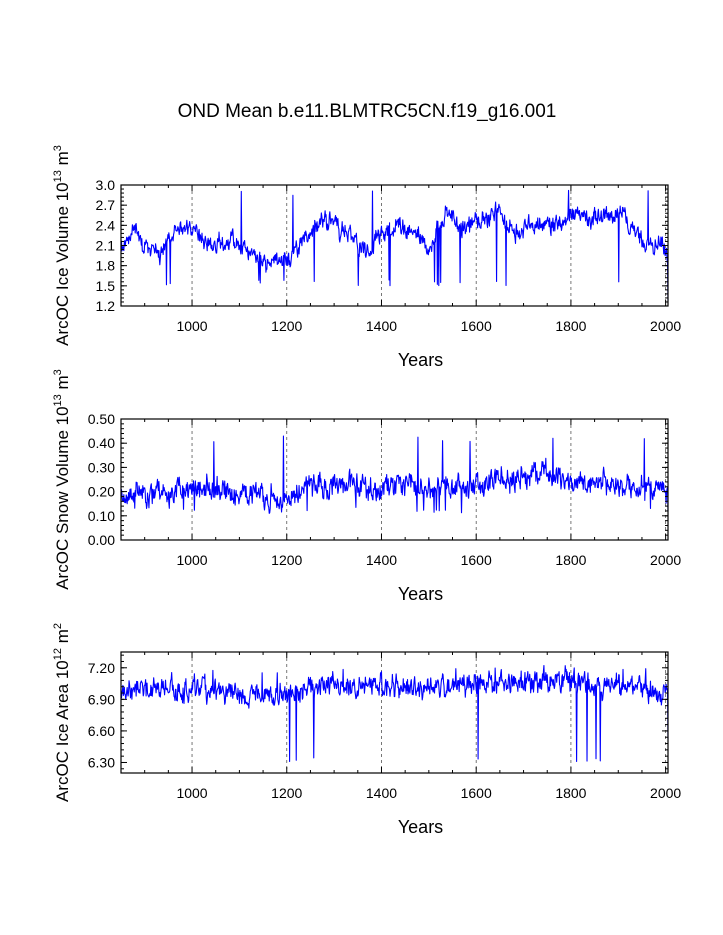  Describe the element at coordinates (101, 540) in the screenshot. I see `y-tick-label: 0.00` at that location.